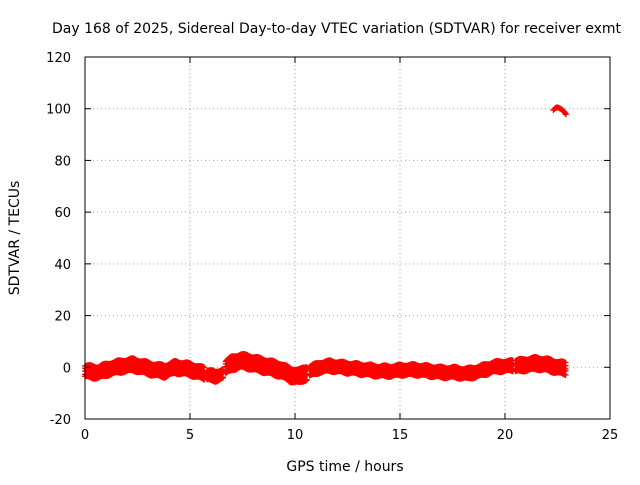  I want to click on y-tick-label: 0, so click(67, 368).